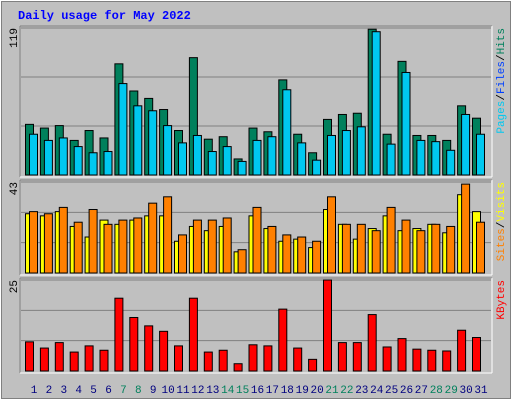 The image size is (512, 400). Describe the element at coordinates (183, 391) in the screenshot. I see `x-tick-label: 11` at that location.